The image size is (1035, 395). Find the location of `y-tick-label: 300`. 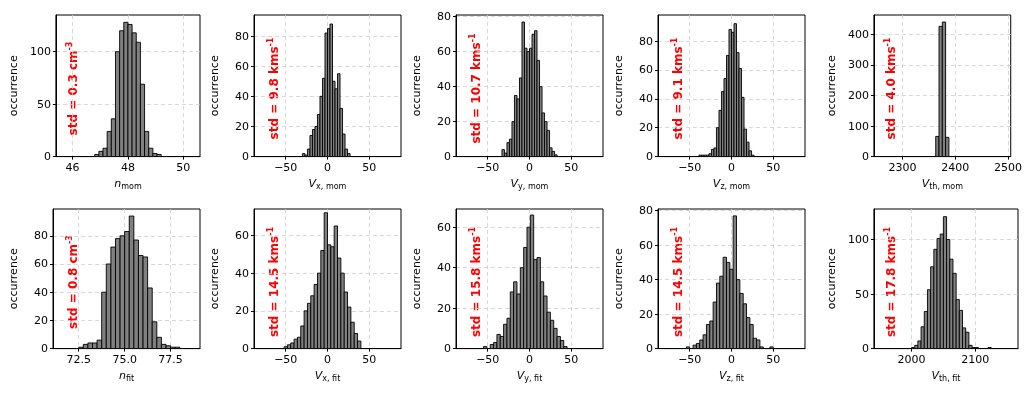

y-tick-label: 300 is located at coordinates (858, 65).